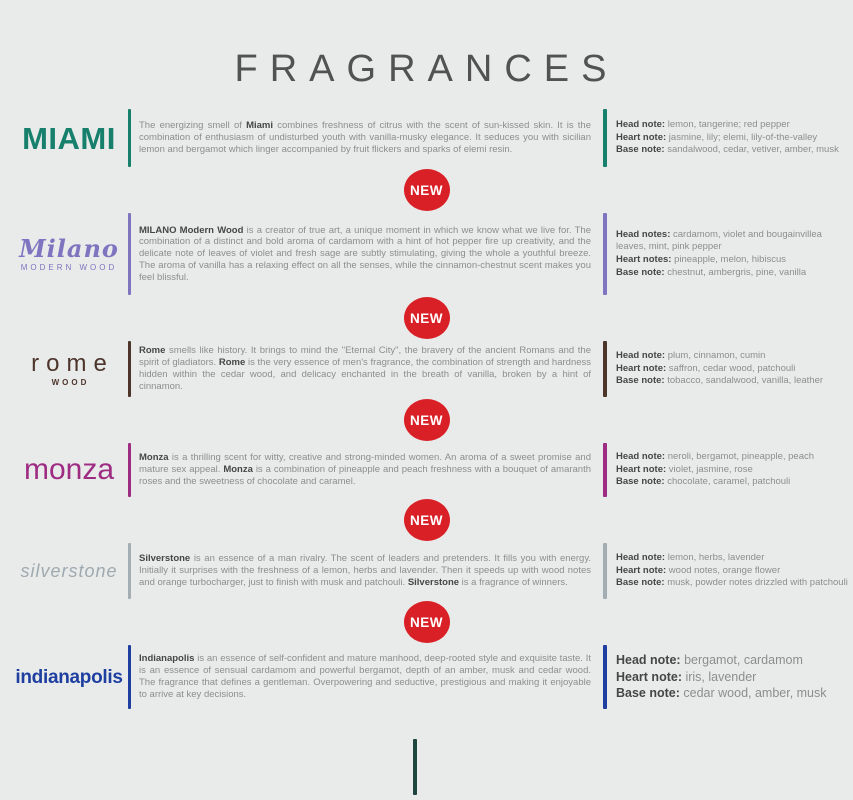 This screenshot has width=853, height=800. Describe the element at coordinates (70, 382) in the screenshot. I see `fragrance-logo-subtext: WOOD` at that location.